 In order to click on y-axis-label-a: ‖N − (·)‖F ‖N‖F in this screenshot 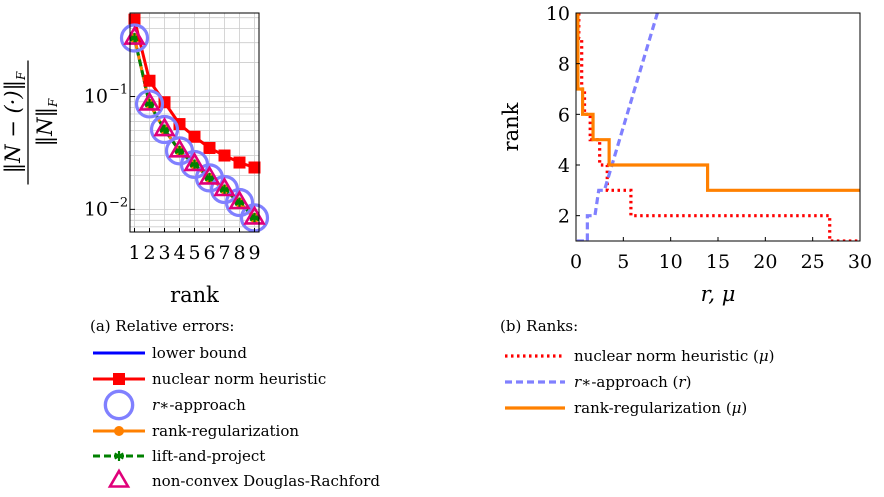, I will do `click(30, 122)`.